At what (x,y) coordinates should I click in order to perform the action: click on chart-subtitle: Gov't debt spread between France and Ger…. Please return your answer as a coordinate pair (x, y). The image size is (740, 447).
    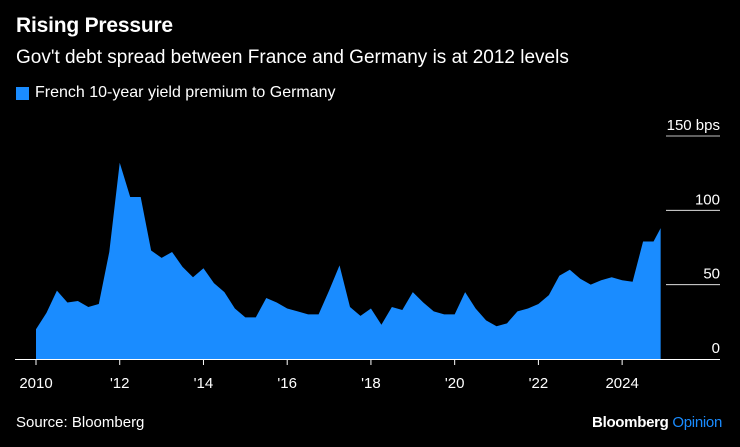
    Looking at the image, I should click on (292, 57).